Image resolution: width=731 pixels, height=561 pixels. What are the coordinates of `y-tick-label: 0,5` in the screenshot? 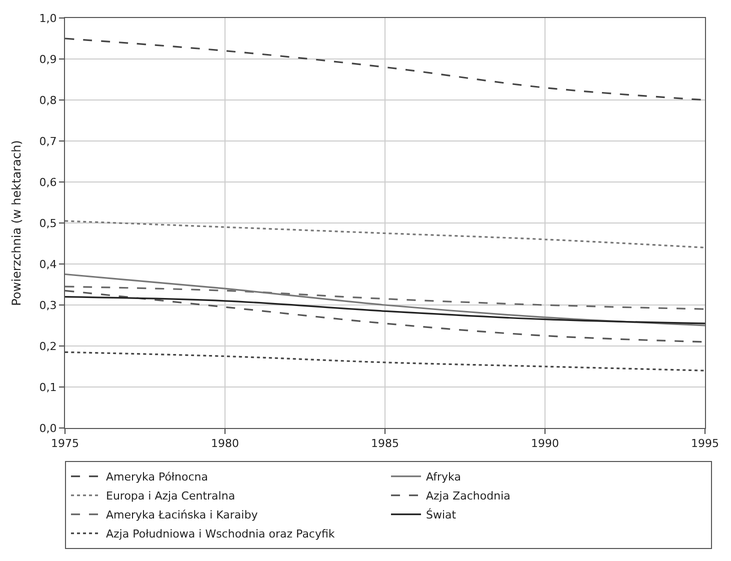 It's located at (48, 223).